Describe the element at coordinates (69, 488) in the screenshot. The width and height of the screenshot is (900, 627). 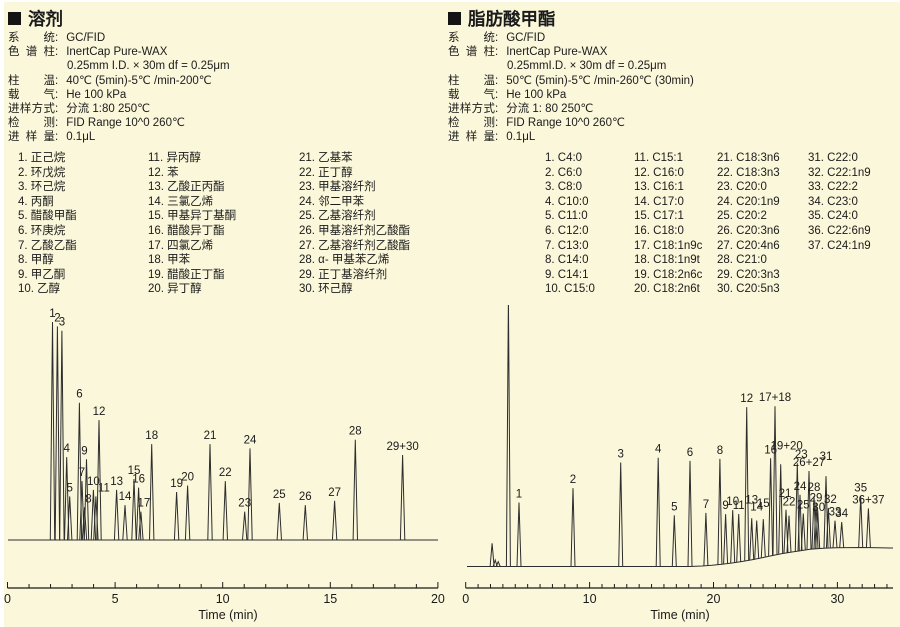
I see `peak-label: 5` at that location.